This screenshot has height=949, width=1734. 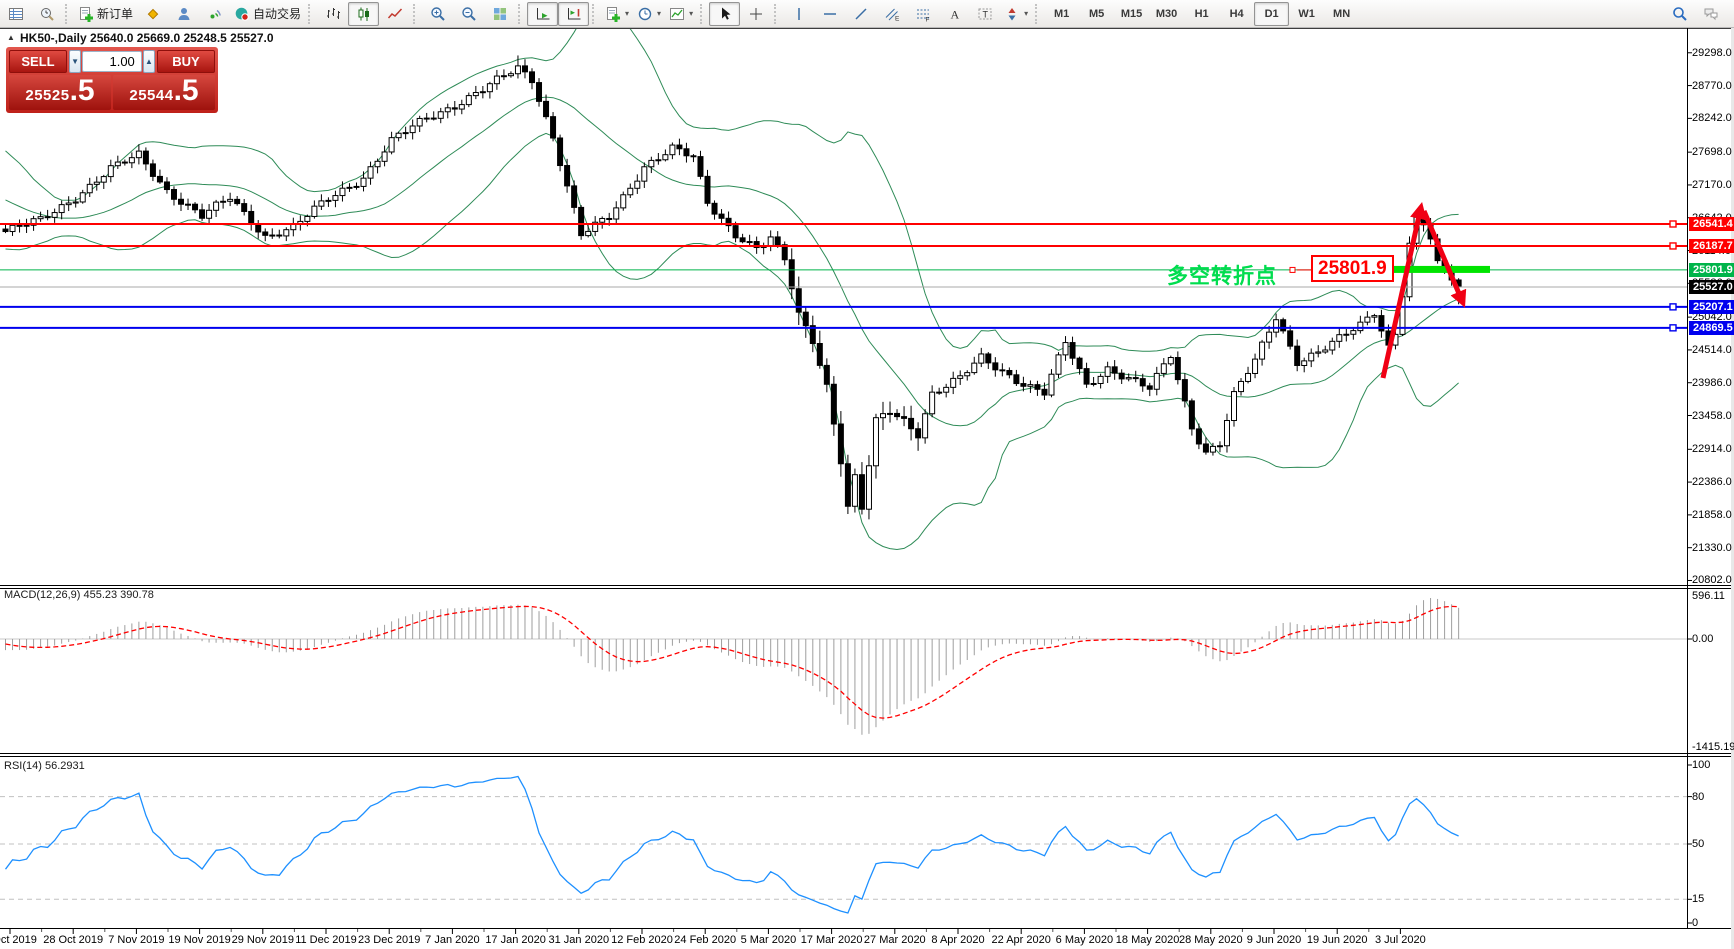 What do you see at coordinates (1201, 13) in the screenshot?
I see `timeframe-h1-button: H1` at bounding box center [1201, 13].